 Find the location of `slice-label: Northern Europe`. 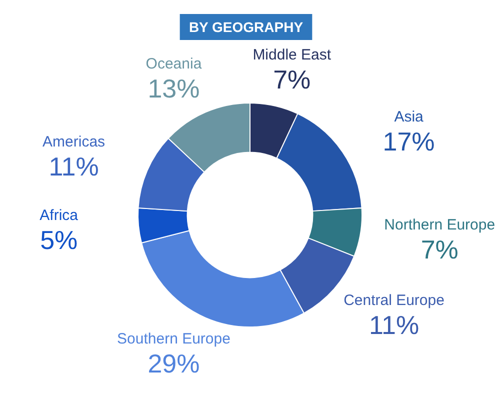

slice-label: Northern Europe is located at coordinates (440, 225).